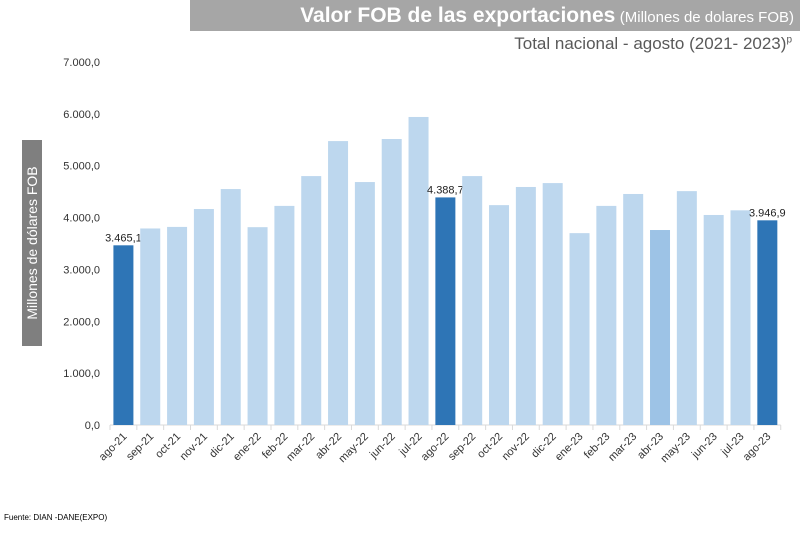 The image size is (800, 533). I want to click on x-tick-label: ago-23, so click(757, 447).